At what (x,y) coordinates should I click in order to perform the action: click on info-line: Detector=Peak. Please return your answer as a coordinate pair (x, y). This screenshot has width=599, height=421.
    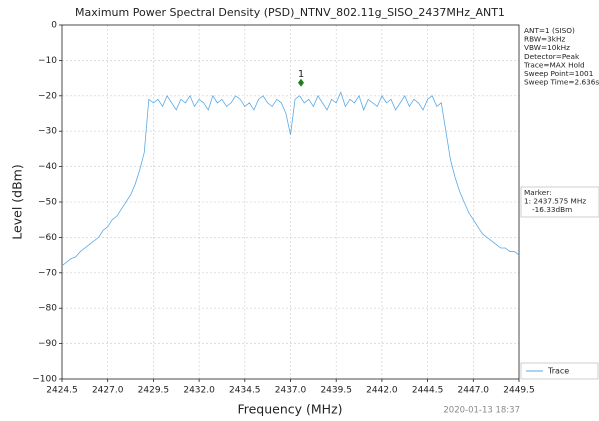
    Looking at the image, I should click on (552, 56).